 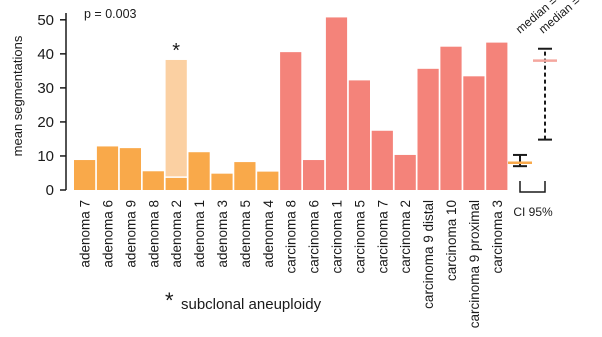 What do you see at coordinates (532, 187) in the screenshot?
I see `ci-bracket` at bounding box center [532, 187].